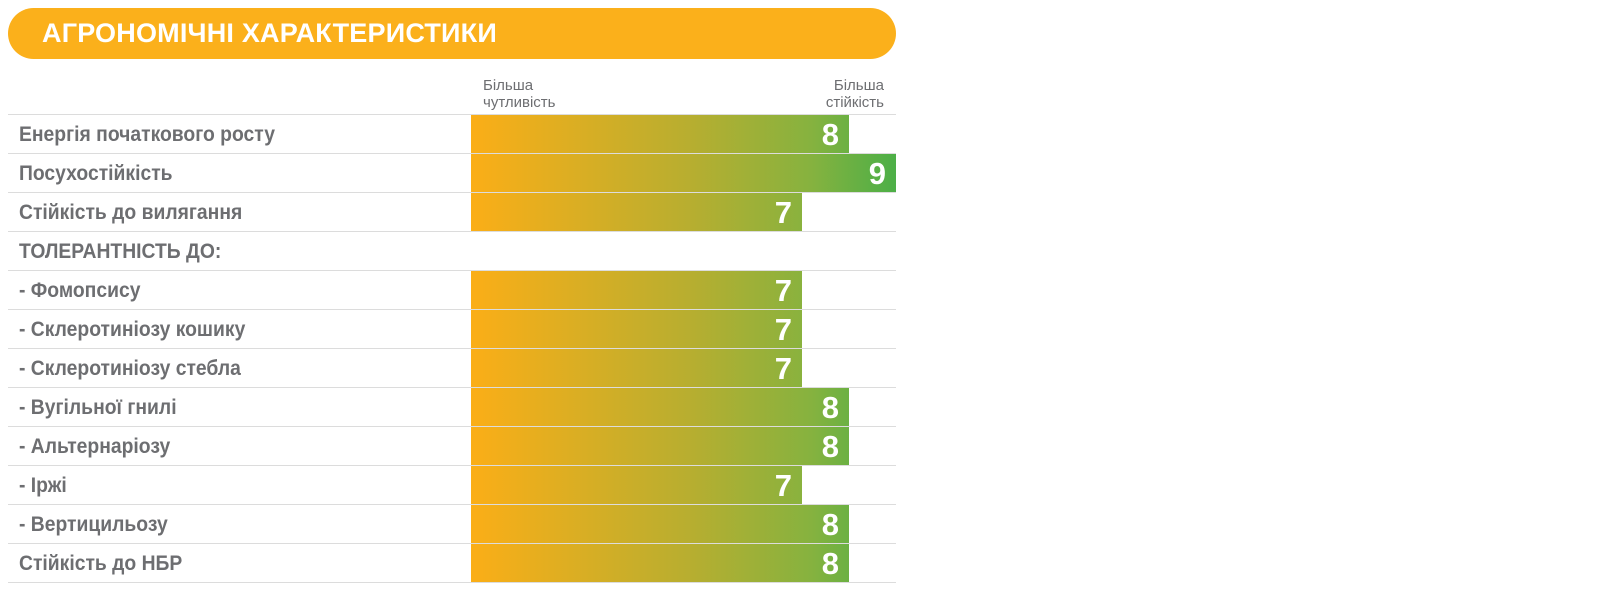 The height and width of the screenshot is (600, 1600). Describe the element at coordinates (132, 329) in the screenshot. I see `category-label: - Склеротиніозу кошику` at that location.